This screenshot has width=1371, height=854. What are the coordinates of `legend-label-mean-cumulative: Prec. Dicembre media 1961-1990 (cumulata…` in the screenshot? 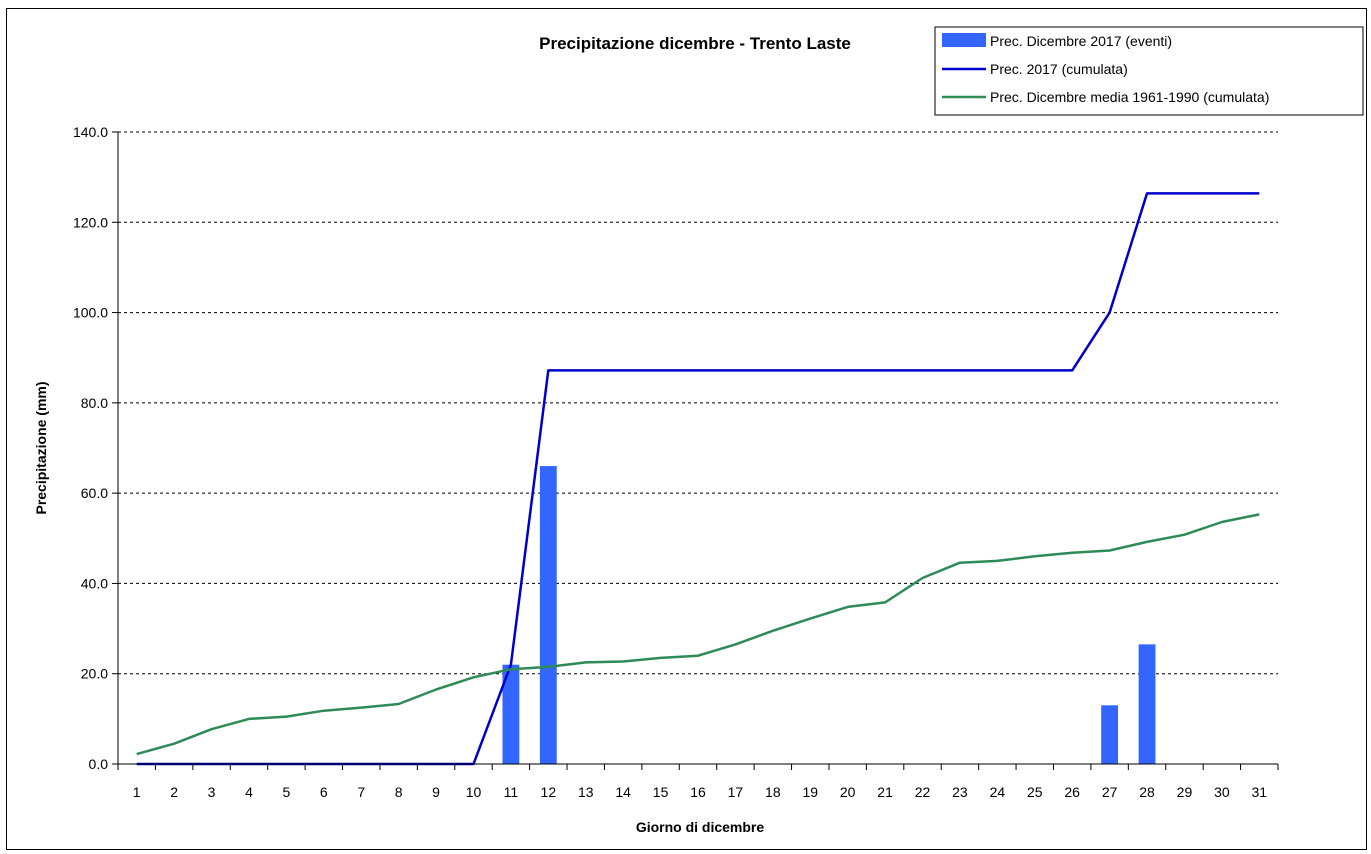 It's located at (1129, 97).